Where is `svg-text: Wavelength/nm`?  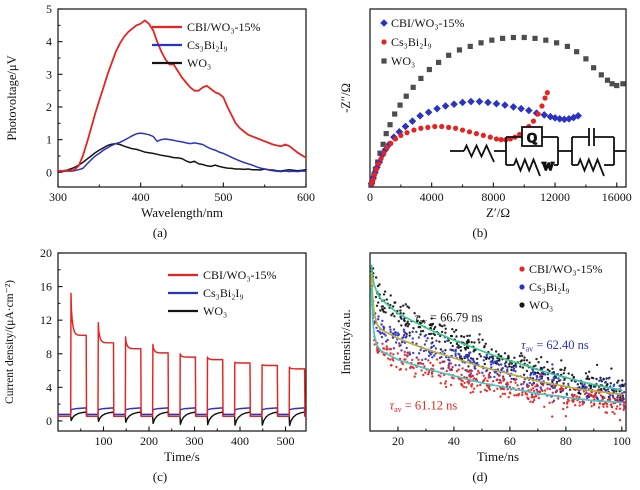 svg-text: Wavelength/nm is located at coordinates (182, 212).